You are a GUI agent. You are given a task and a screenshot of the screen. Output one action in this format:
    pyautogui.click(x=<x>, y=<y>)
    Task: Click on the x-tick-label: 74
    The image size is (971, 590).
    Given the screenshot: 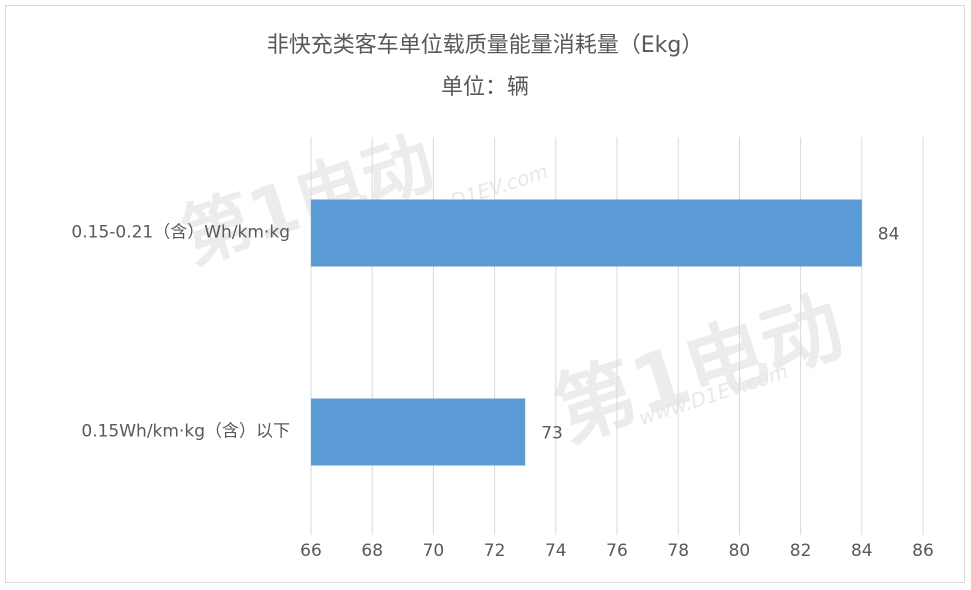 What is the action you would take?
    pyautogui.click(x=556, y=551)
    